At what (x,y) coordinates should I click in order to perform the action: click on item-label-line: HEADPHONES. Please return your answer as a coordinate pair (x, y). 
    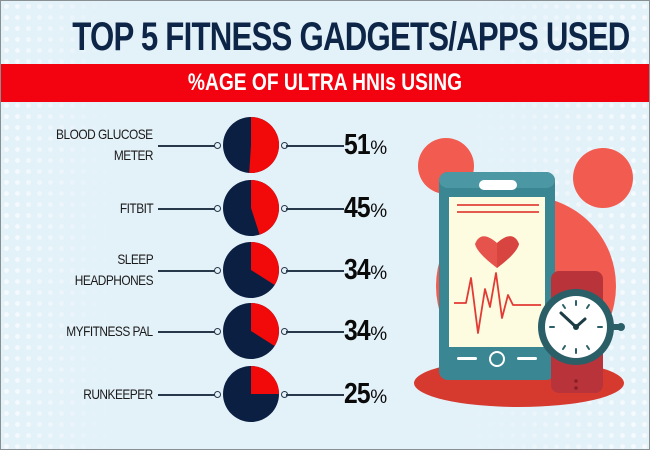
    Looking at the image, I should click on (114, 280).